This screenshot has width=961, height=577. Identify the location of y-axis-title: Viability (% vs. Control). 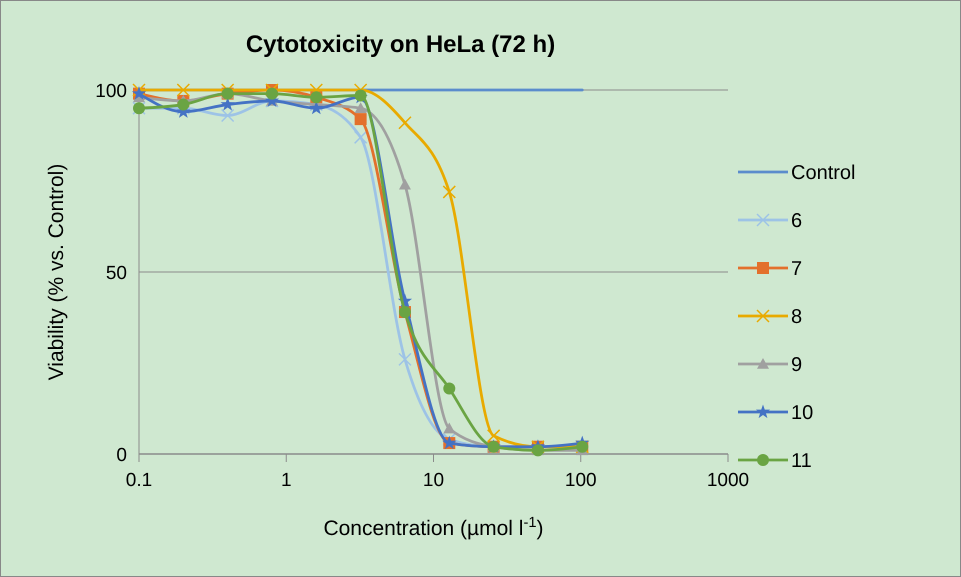
(56, 272).